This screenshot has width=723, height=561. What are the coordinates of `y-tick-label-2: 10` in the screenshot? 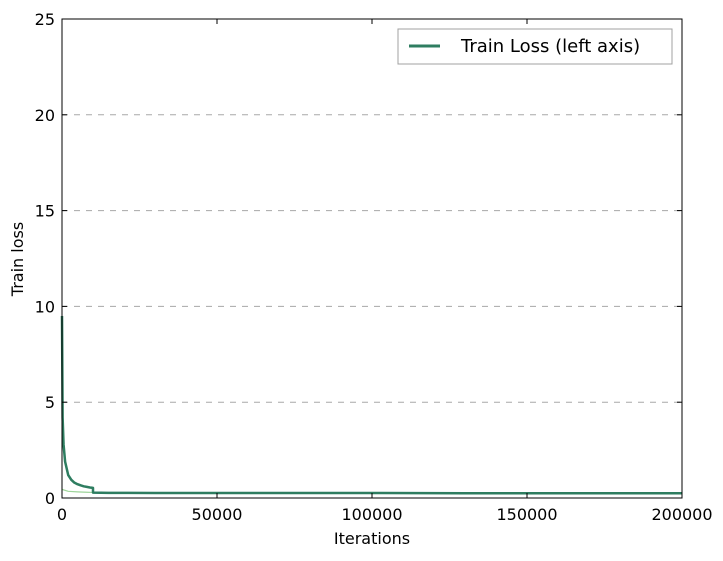 It's located at (45, 306).